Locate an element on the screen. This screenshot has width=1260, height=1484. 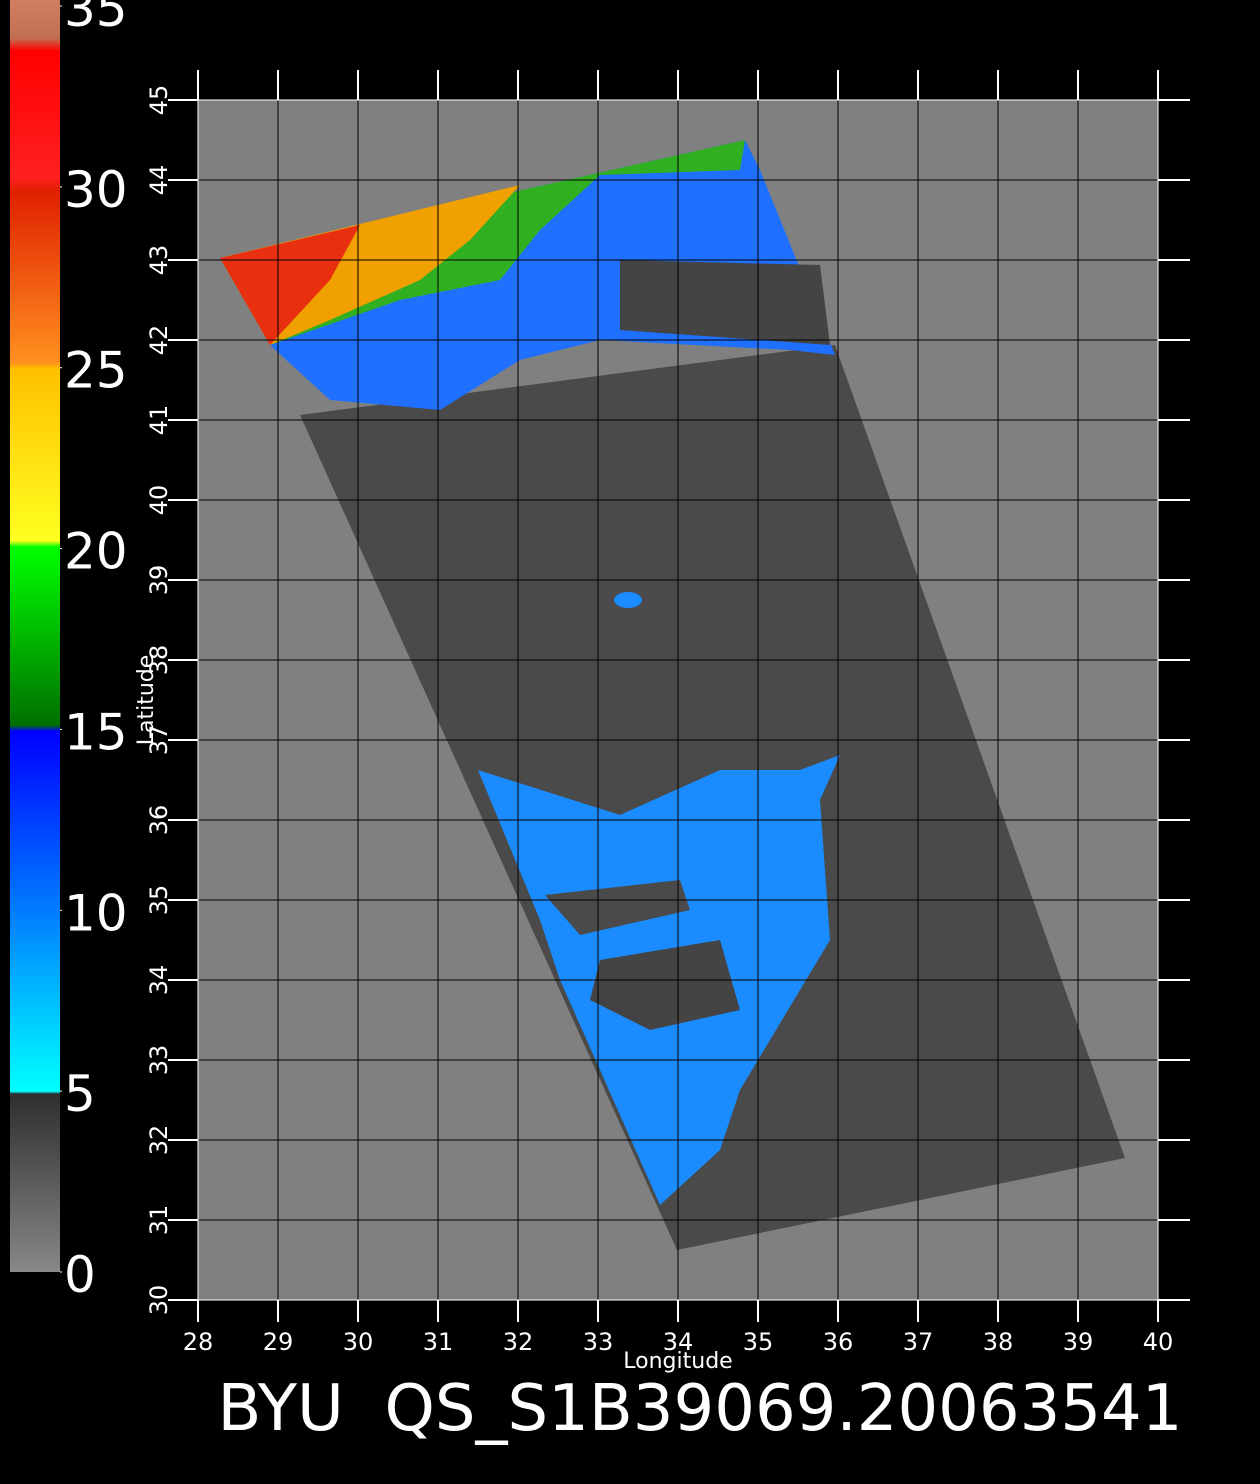
y-tick-label: 37 is located at coordinates (159, 740).